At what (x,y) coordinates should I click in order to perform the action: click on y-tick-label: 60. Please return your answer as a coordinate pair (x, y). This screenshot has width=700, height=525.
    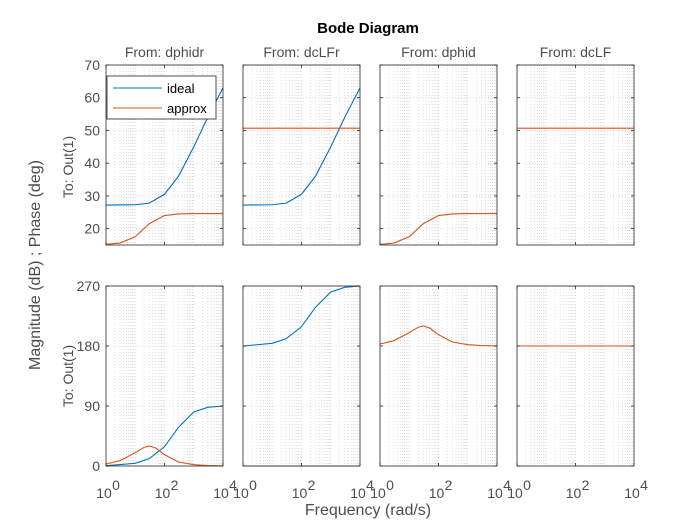
    Looking at the image, I should click on (92, 98).